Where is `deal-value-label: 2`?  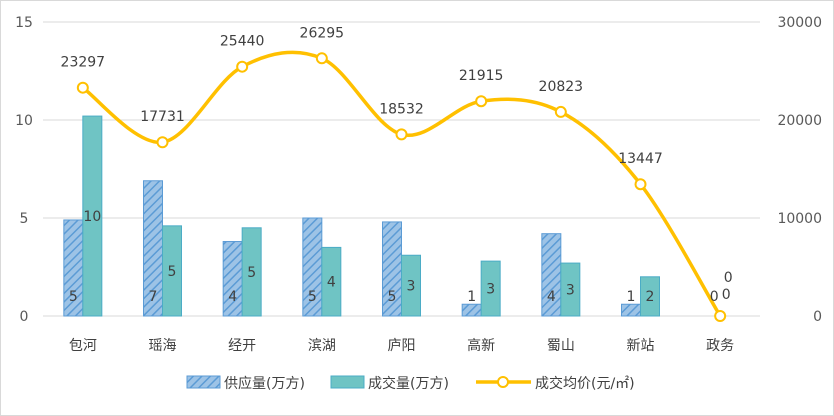
deal-value-label: 2 is located at coordinates (650, 297).